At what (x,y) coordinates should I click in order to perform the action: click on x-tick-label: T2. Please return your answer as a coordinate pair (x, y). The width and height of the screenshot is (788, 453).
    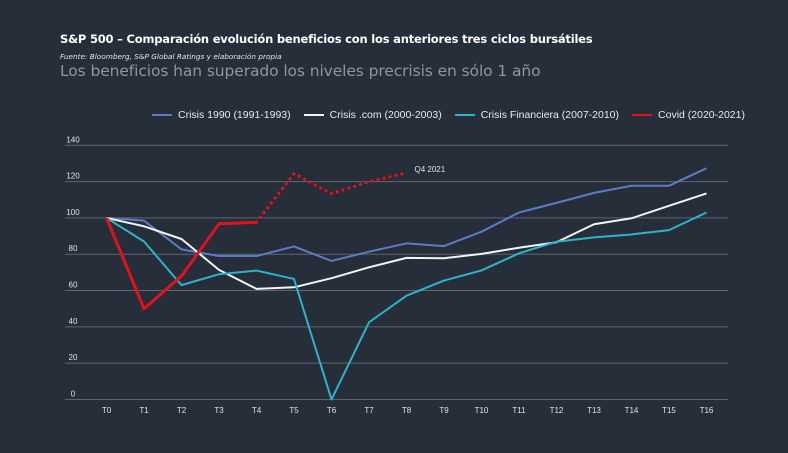
    Looking at the image, I should click on (182, 410).